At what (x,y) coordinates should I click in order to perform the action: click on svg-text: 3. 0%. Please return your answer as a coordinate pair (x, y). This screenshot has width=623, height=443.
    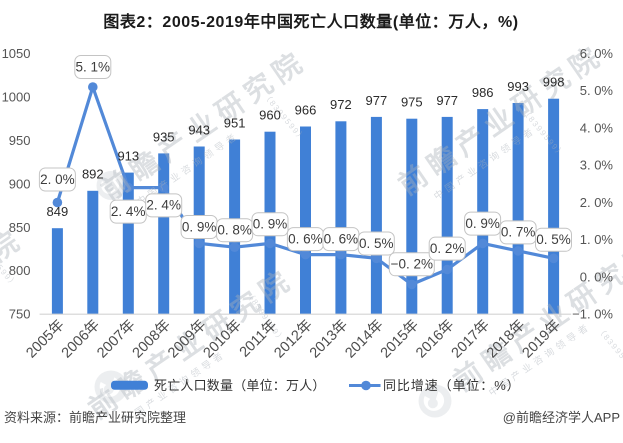
    Looking at the image, I should click on (597, 165).